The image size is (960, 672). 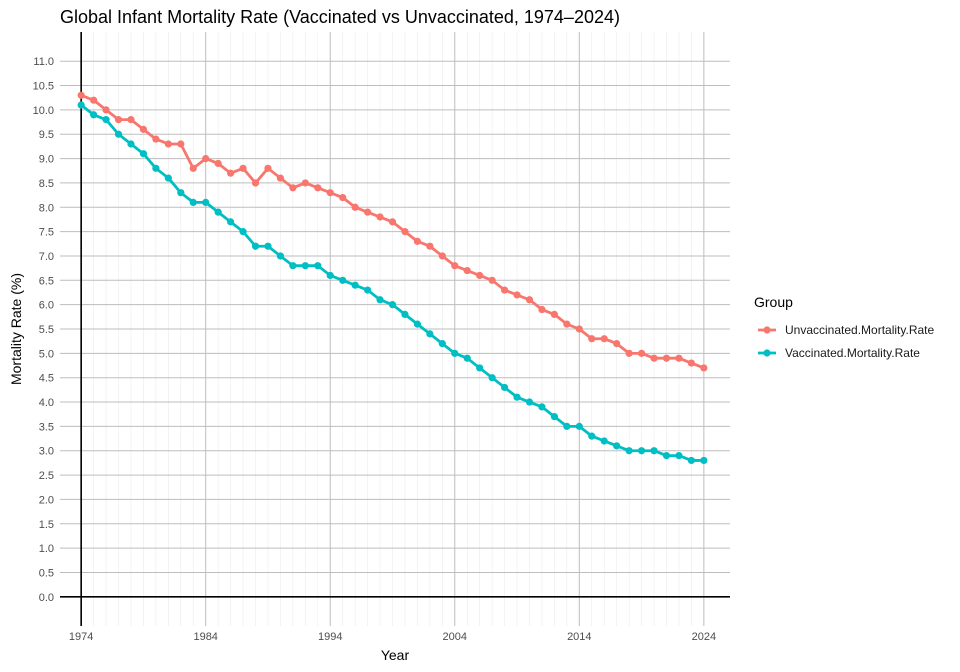 I want to click on y-tick-label: 3.0, so click(x=46, y=452).